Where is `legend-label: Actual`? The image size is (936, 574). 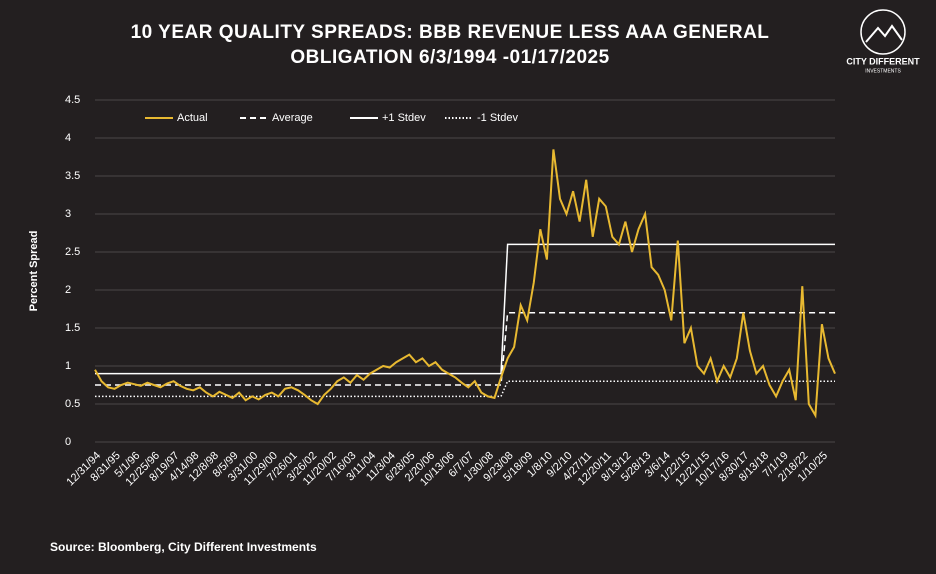 legend-label: Actual is located at coordinates (192, 118).